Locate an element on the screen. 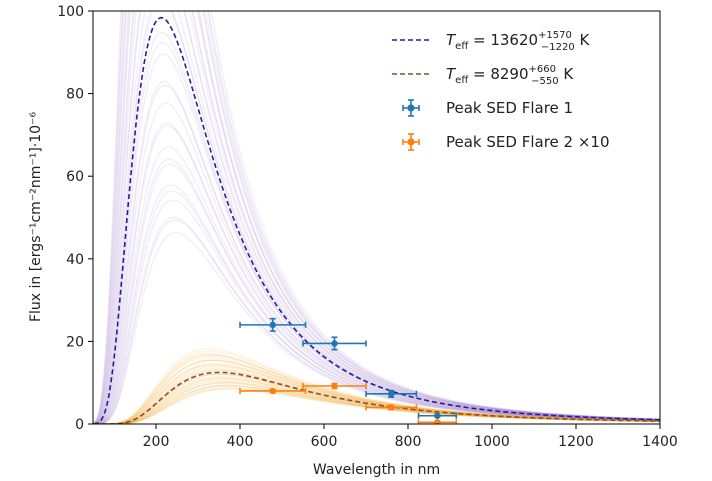  legend-label: Teff = 8290+660 −550 K is located at coordinates (510, 75).